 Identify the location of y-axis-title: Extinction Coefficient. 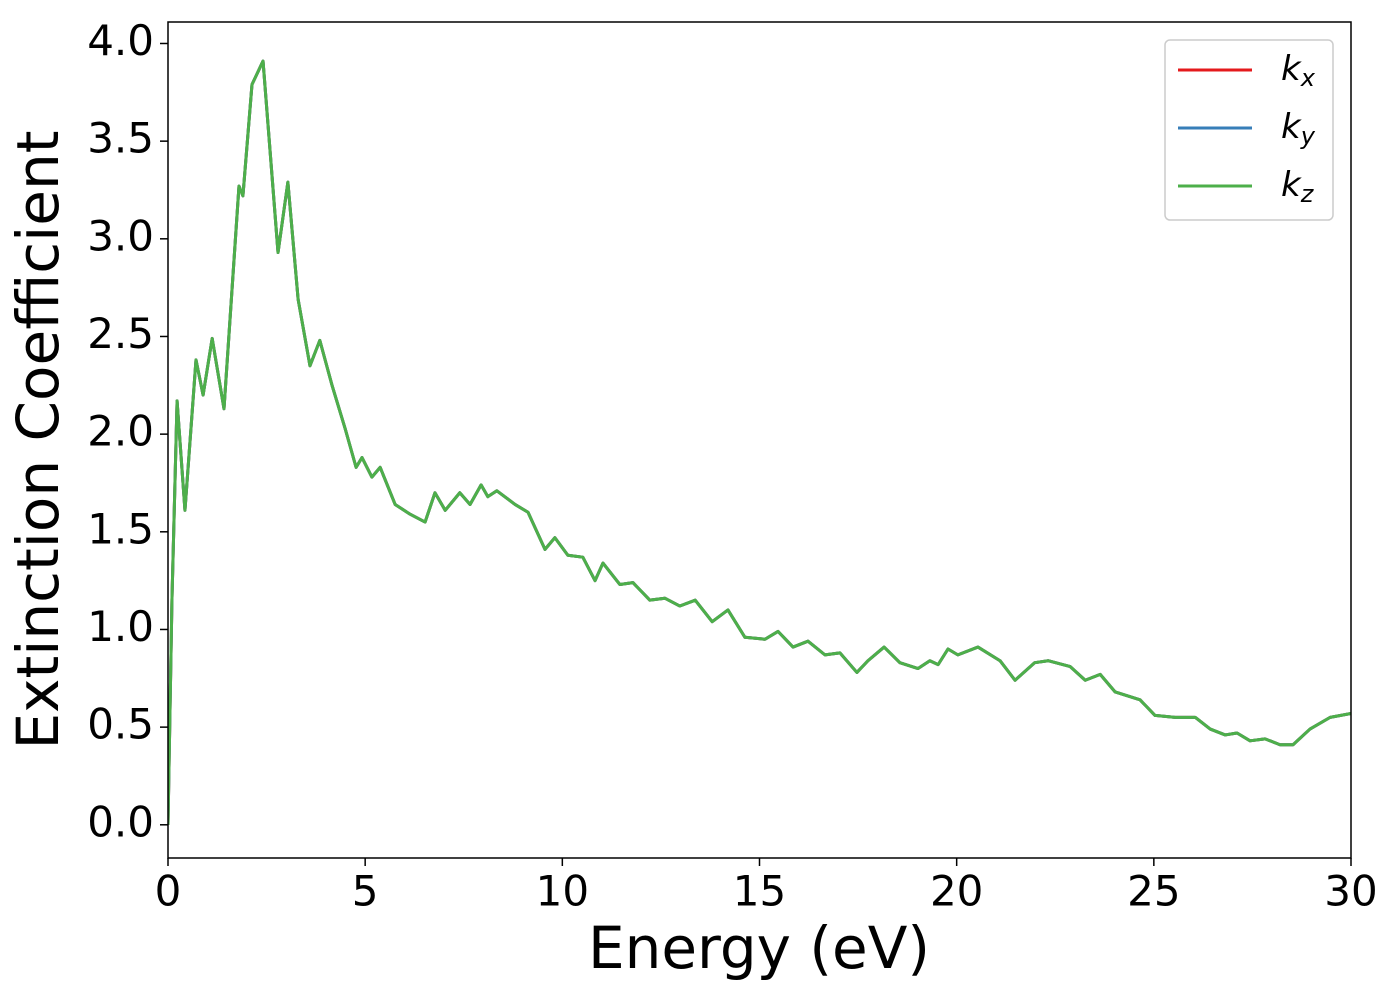
(38, 440).